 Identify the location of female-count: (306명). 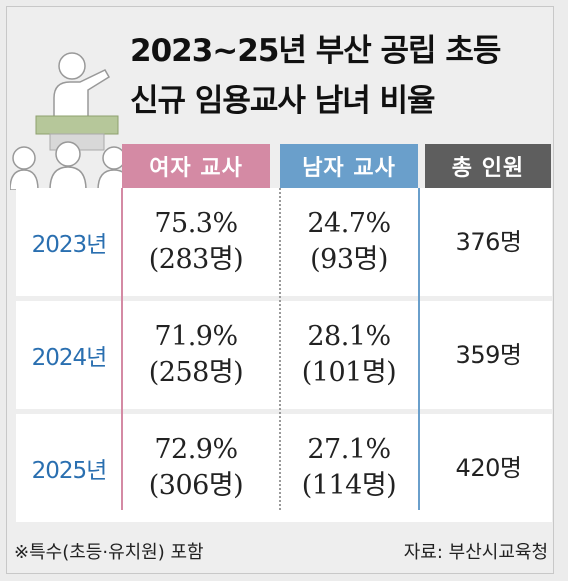
(196, 485).